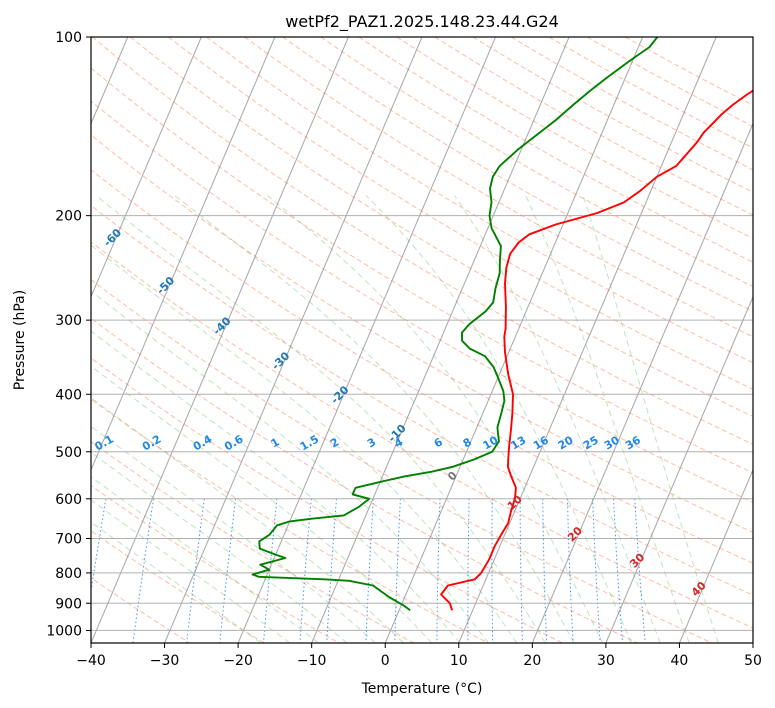  What do you see at coordinates (68, 395) in the screenshot?
I see `y-tick-label: 400` at bounding box center [68, 395].